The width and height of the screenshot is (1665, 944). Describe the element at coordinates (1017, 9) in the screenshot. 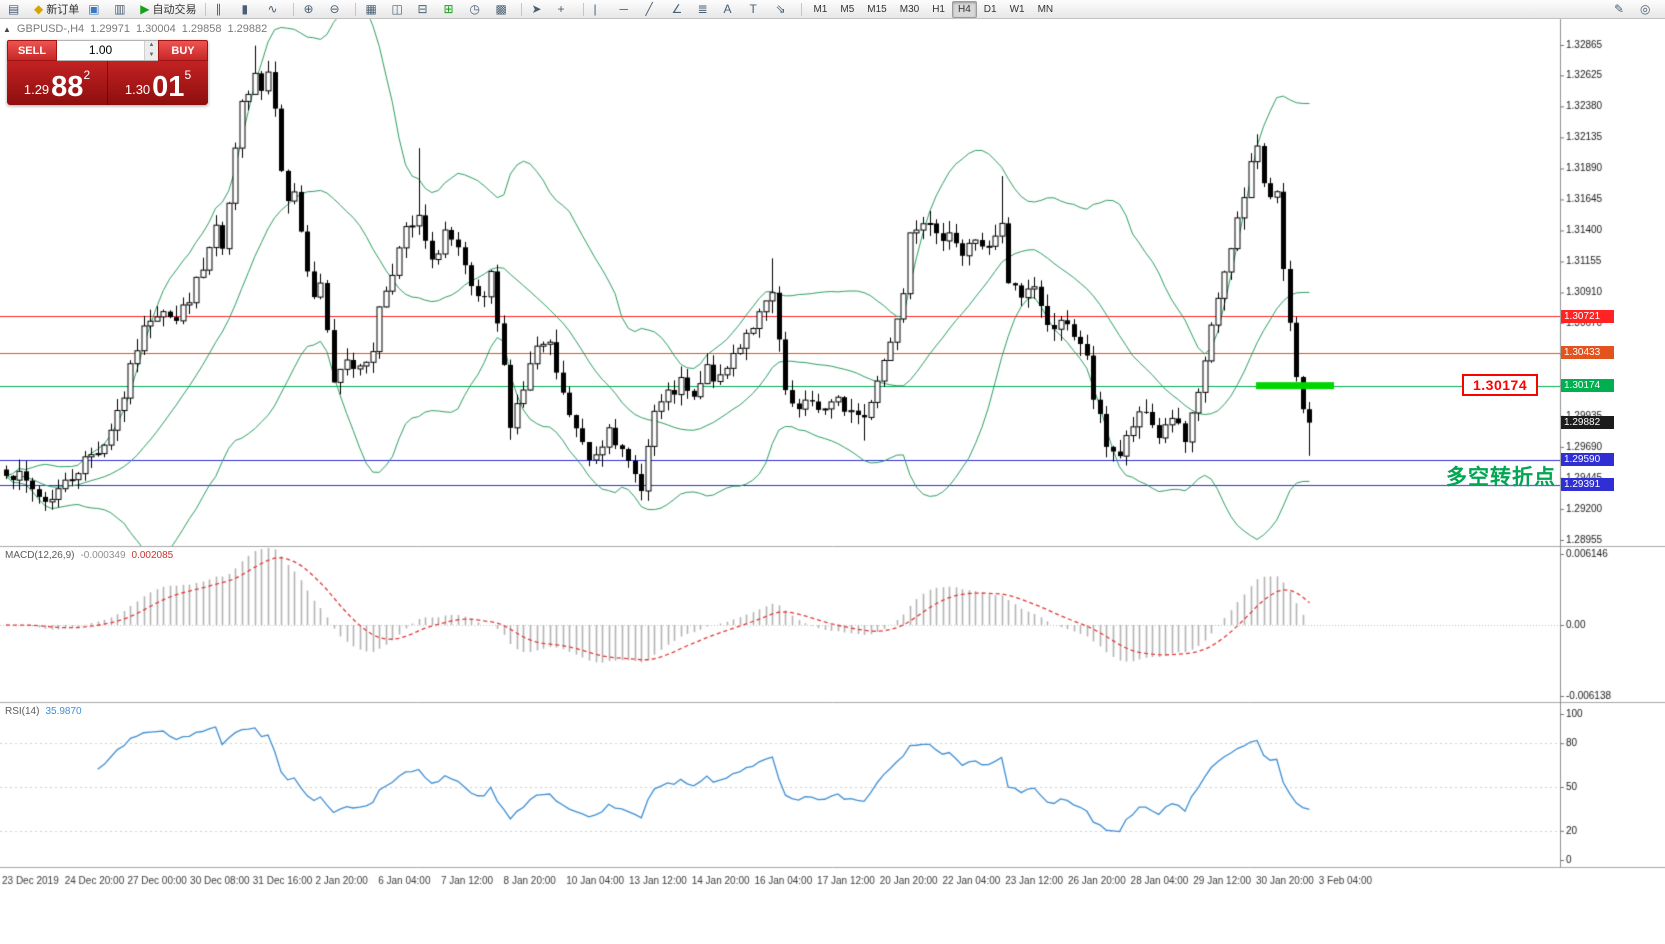

I see `timeframe-w1: W1` at that location.